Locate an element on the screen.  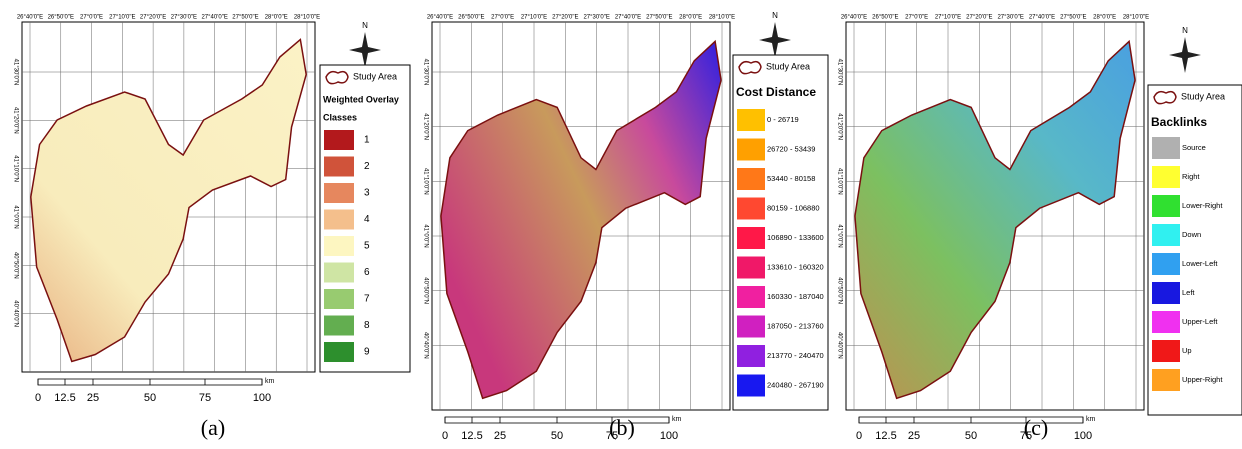
legend-subtitle: Classes is located at coordinates (340, 117).